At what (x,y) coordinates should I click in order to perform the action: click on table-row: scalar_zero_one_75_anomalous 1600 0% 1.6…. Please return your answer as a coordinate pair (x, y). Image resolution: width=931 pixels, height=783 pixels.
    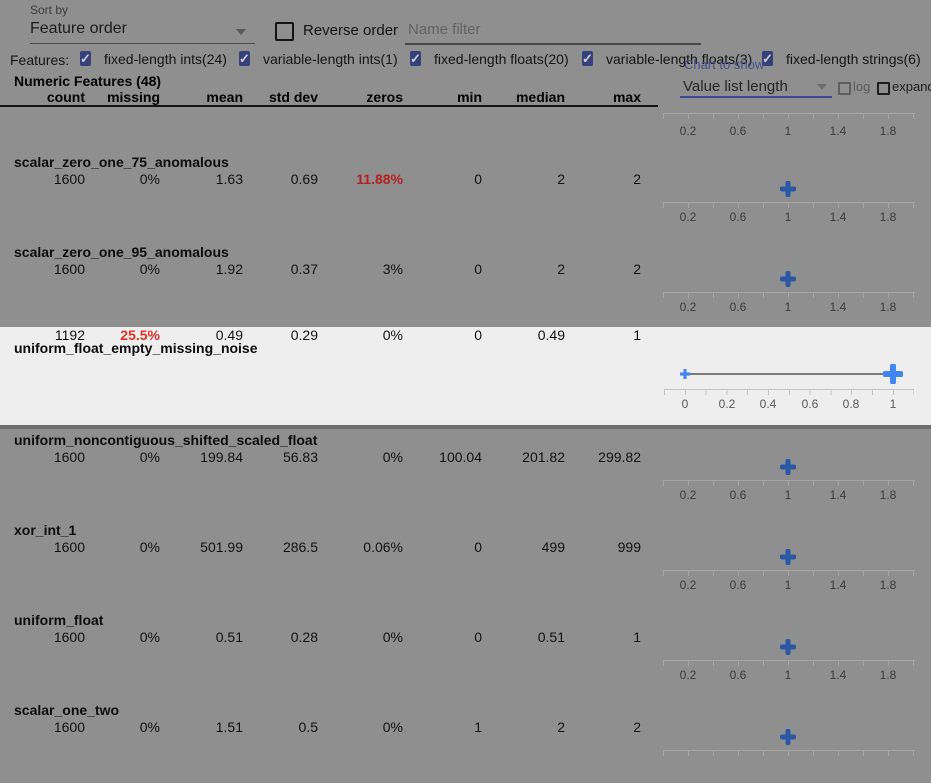
    Looking at the image, I should click on (465, 190).